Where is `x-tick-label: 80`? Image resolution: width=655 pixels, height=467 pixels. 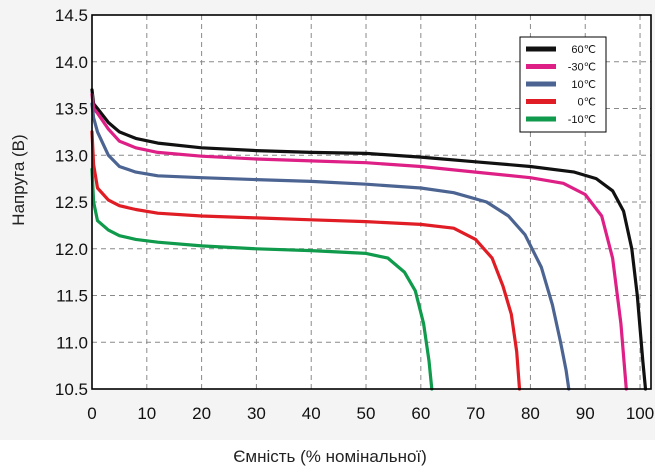 x-tick-label: 80 is located at coordinates (530, 413).